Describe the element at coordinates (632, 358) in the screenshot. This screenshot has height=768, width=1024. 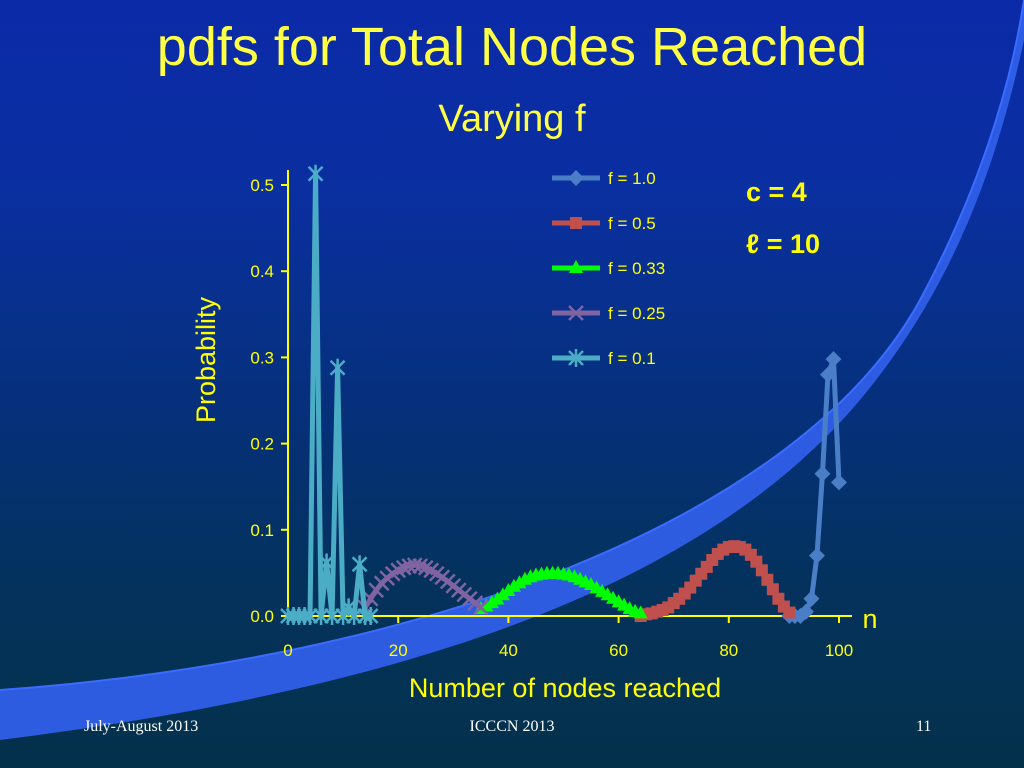
I see `legend-label: f = 0.1` at that location.